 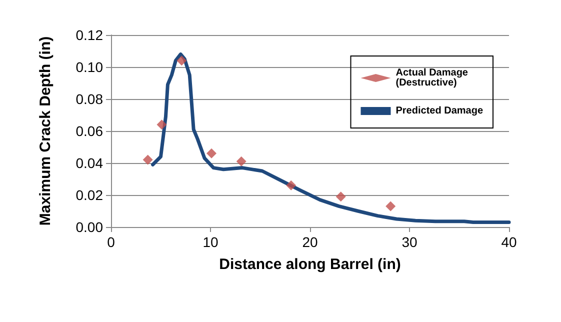 What do you see at coordinates (90, 35) in the screenshot?
I see `y-tick-label: 0.12` at bounding box center [90, 35].